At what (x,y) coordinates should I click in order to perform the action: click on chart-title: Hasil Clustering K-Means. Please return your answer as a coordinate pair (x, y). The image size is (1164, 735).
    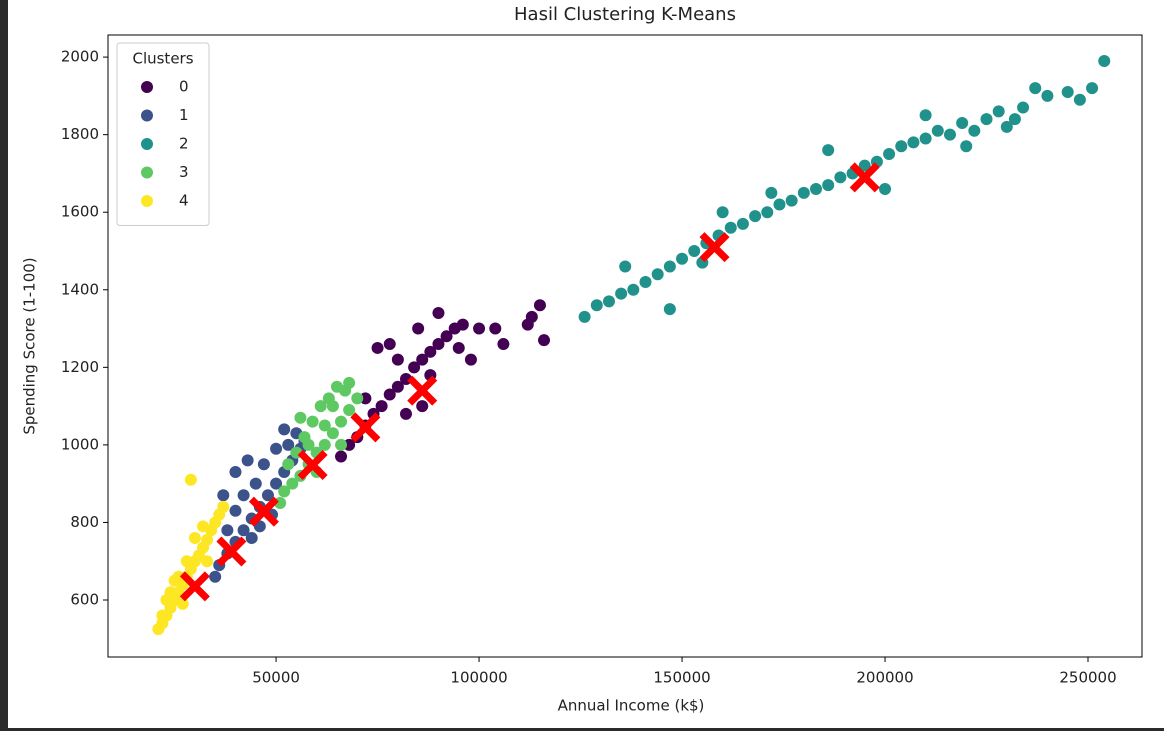
    Looking at the image, I should click on (625, 14).